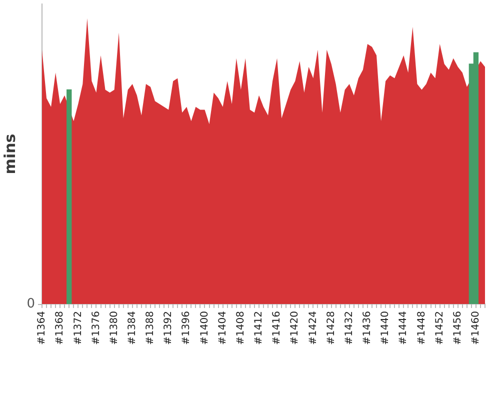 Image resolution: width=500 pixels, height=400 pixels. Describe the element at coordinates (295, 328) in the screenshot. I see `x-tick-label: #1420` at that location.